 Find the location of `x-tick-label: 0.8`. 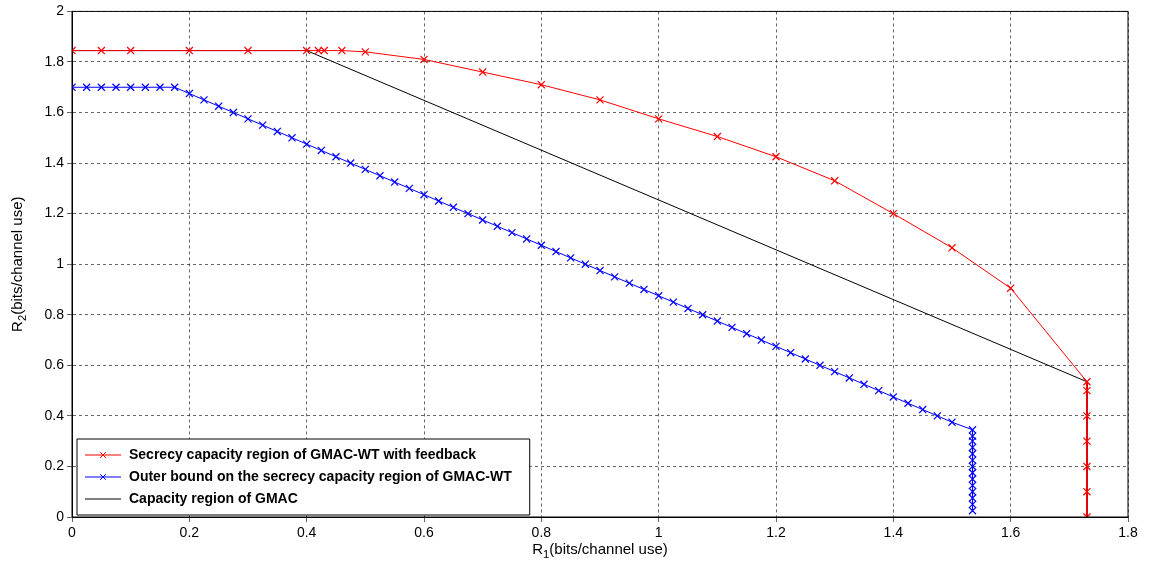

x-tick-label: 0.8 is located at coordinates (541, 532).